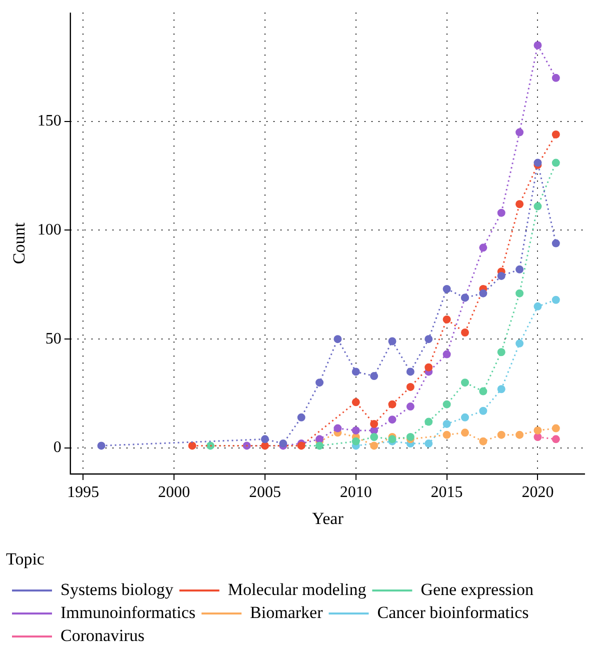 The width and height of the screenshot is (589, 661). What do you see at coordinates (128, 612) in the screenshot?
I see `legend-label: Immunoinformatics` at bounding box center [128, 612].